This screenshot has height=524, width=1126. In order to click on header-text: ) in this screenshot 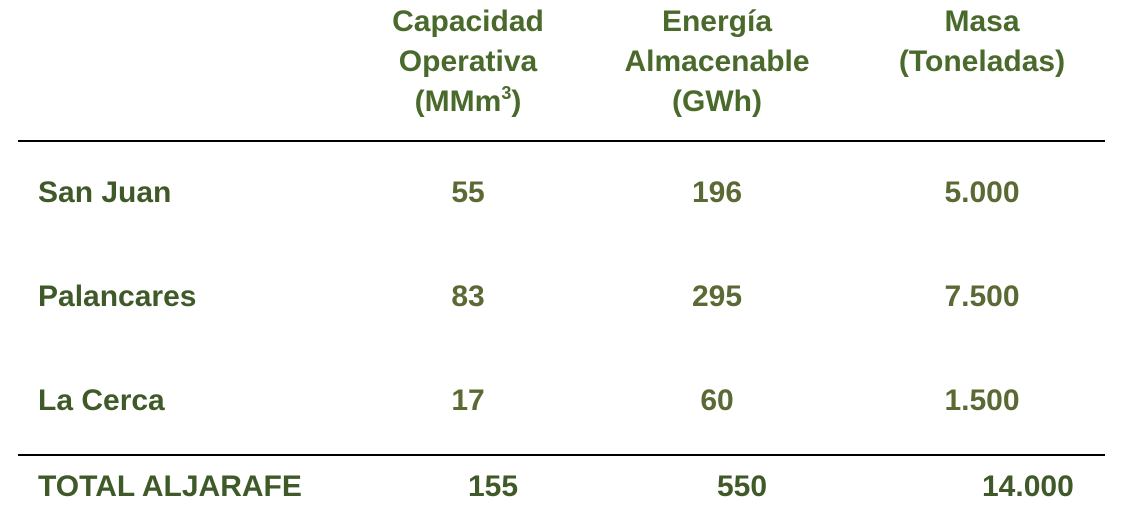, I will do `click(516, 101)`.